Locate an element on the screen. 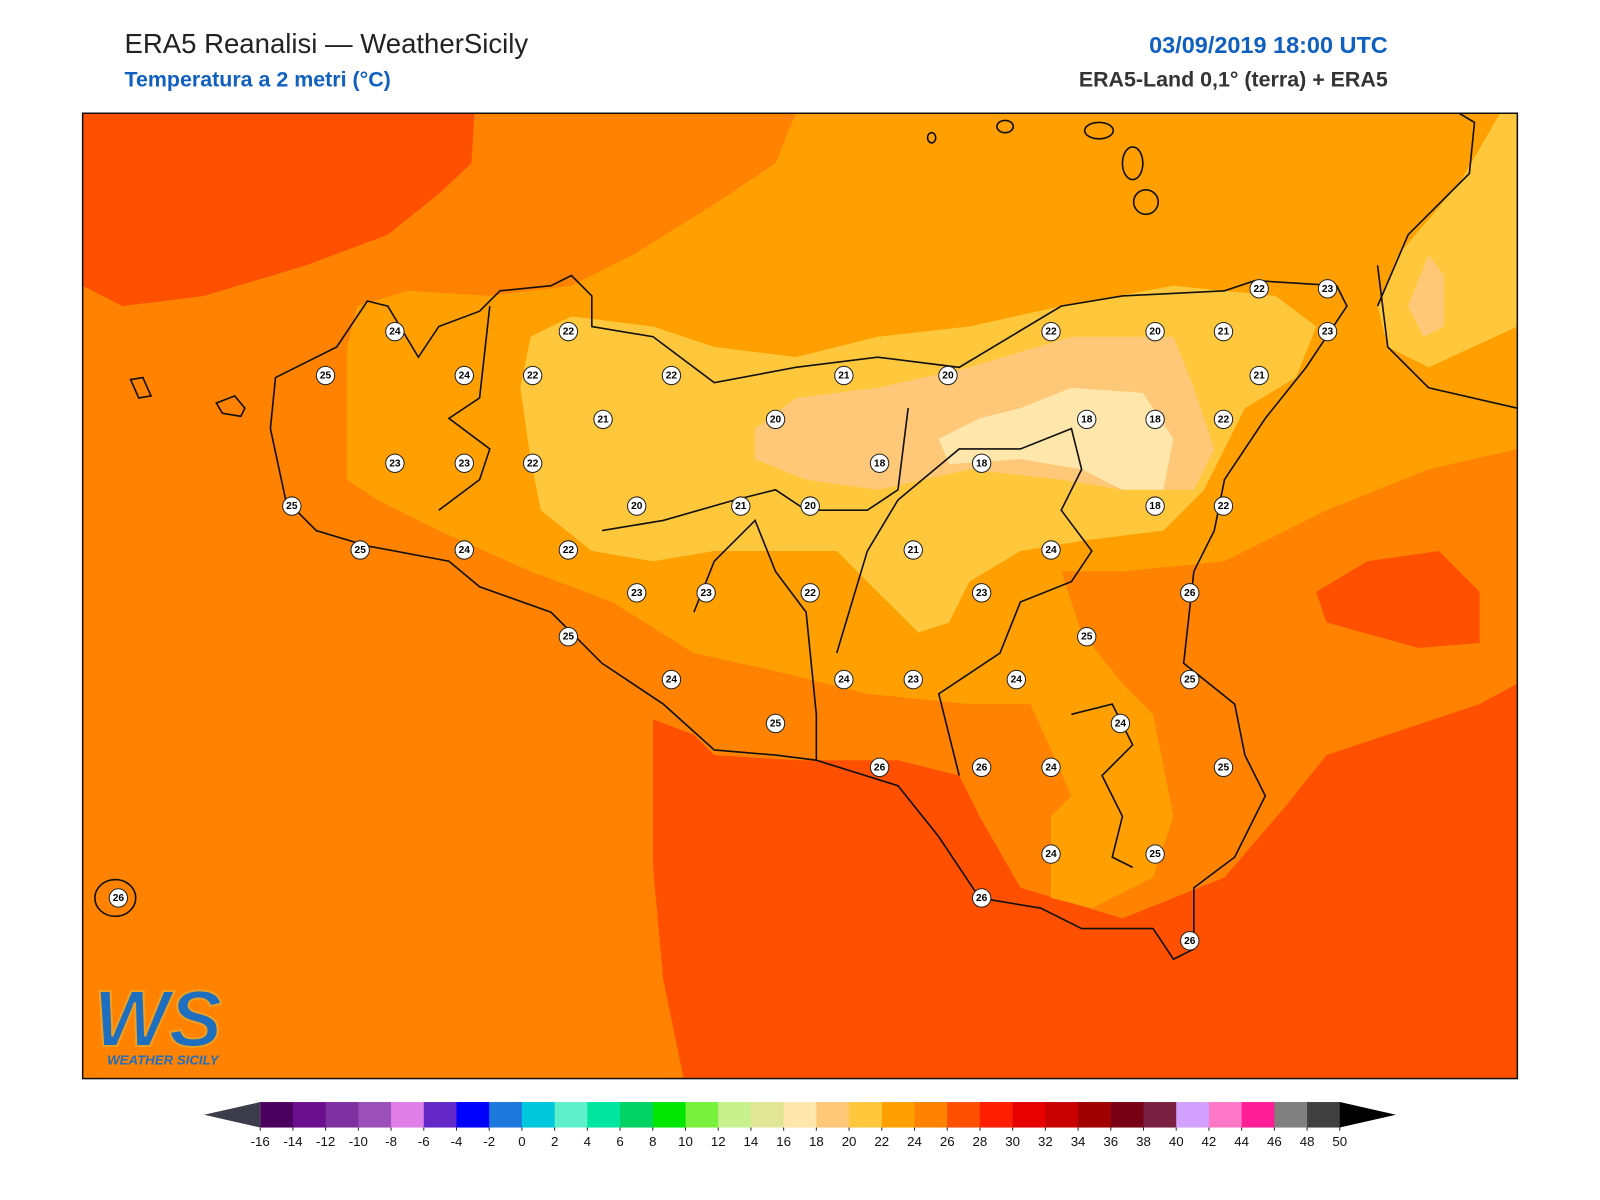  colorbar-tick-label: 46 is located at coordinates (1274, 1141).